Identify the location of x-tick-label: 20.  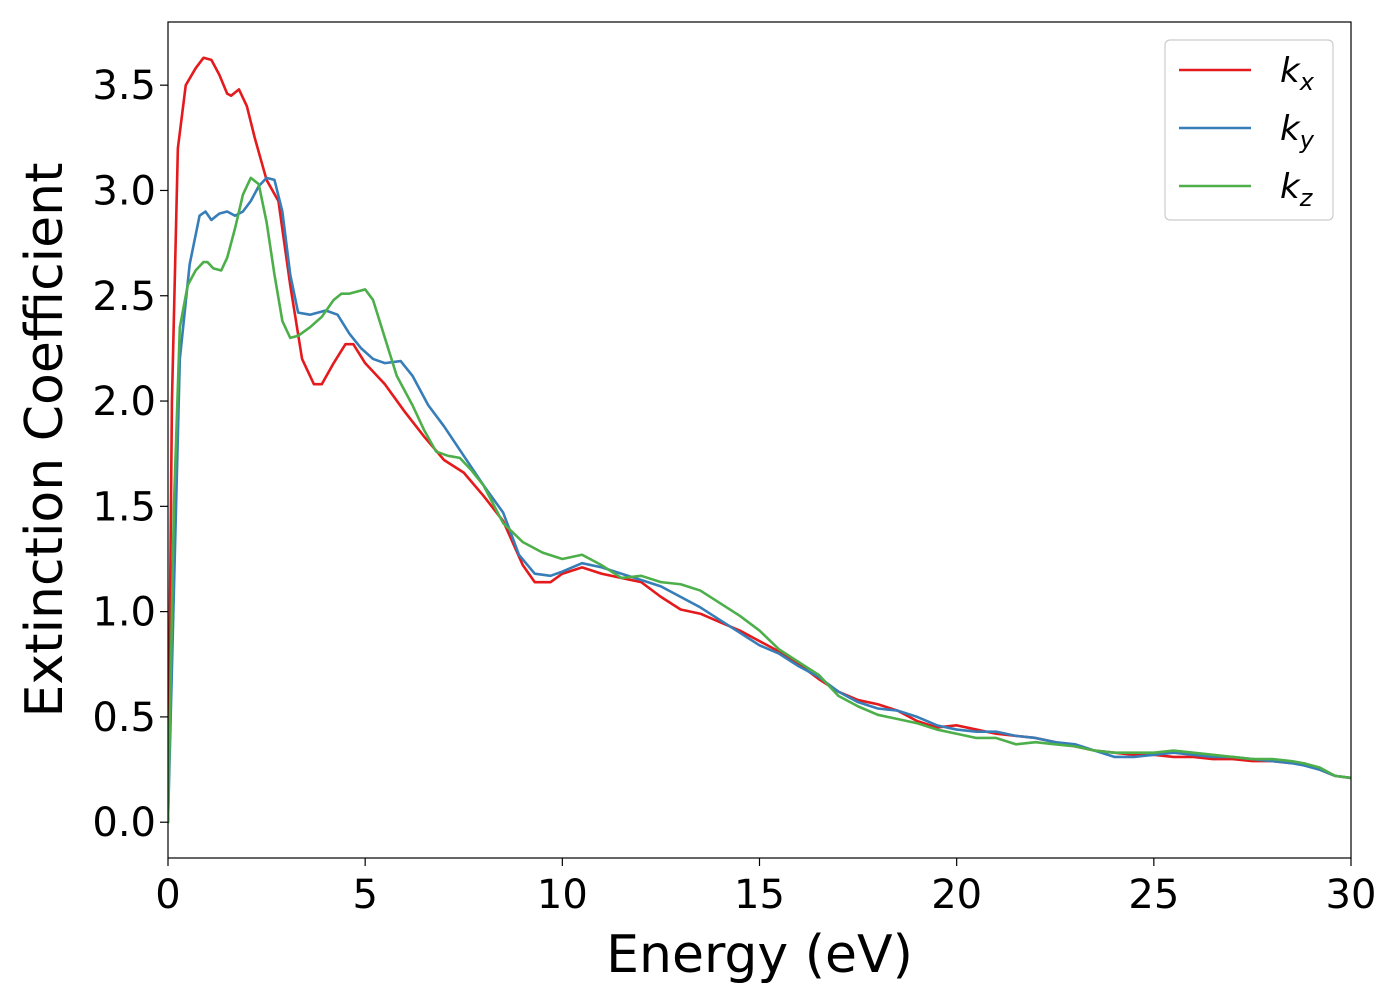
(956, 895).